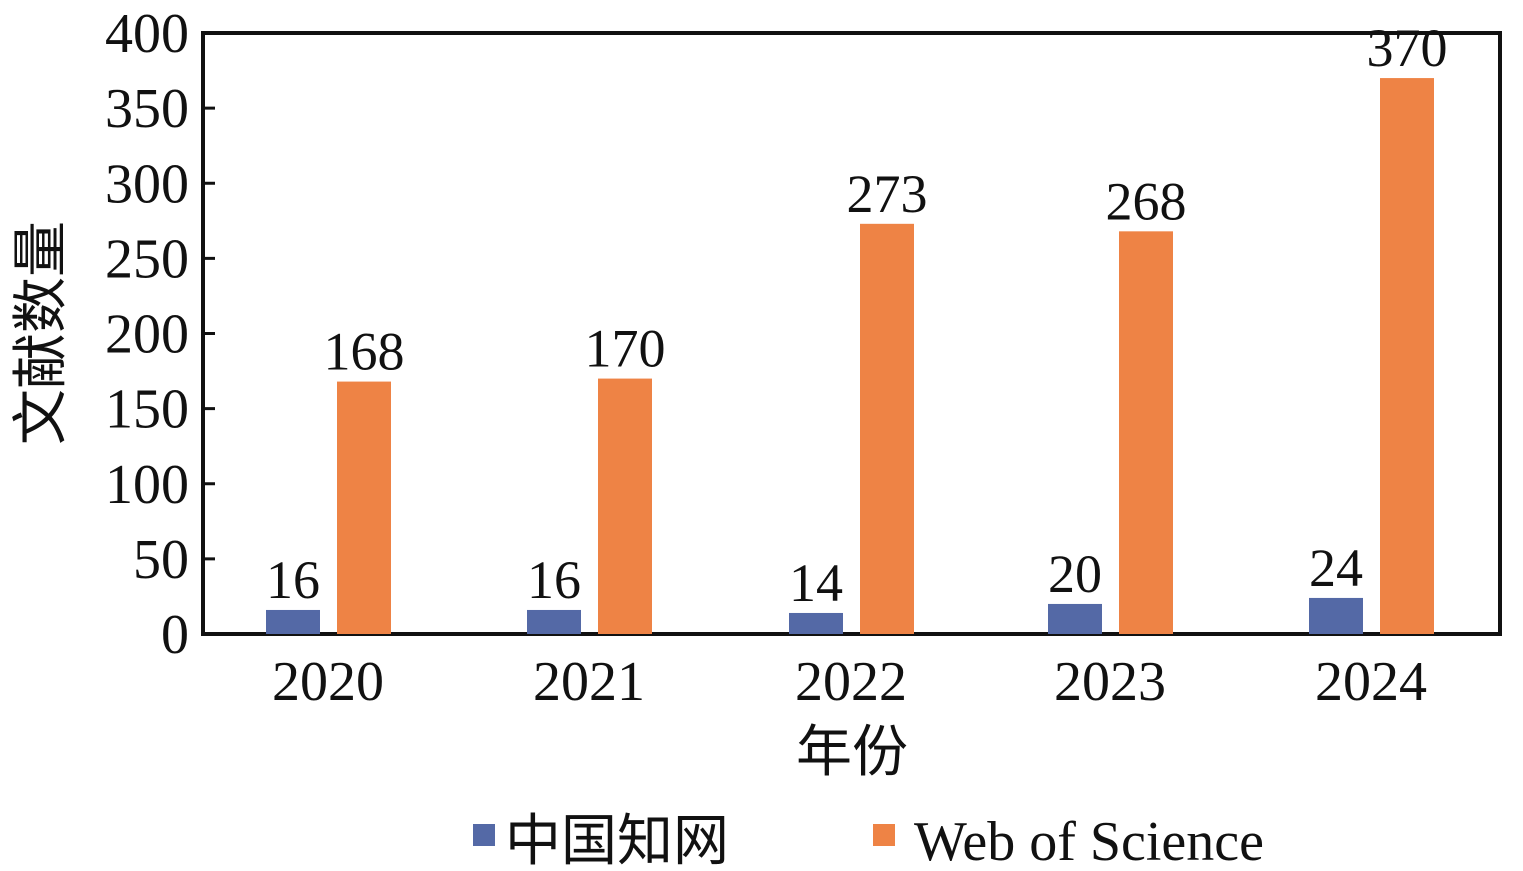 The height and width of the screenshot is (871, 1523). What do you see at coordinates (147, 410) in the screenshot?
I see `y-tick-label: 150` at bounding box center [147, 410].